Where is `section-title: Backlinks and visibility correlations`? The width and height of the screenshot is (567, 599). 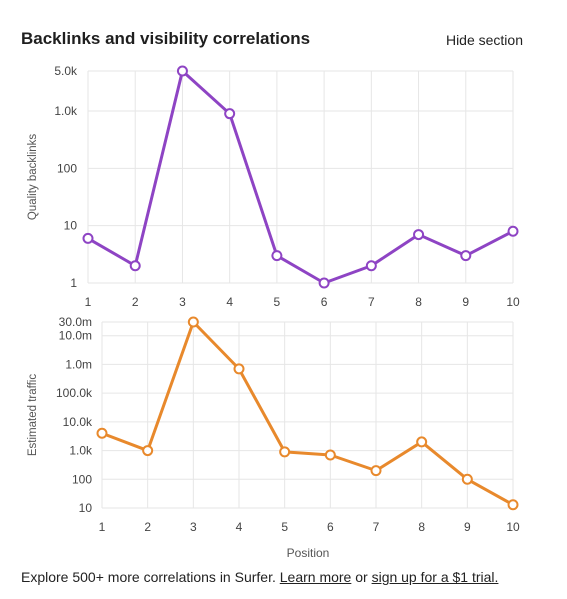
section-title: Backlinks and visibility correlations is located at coordinates (166, 38).